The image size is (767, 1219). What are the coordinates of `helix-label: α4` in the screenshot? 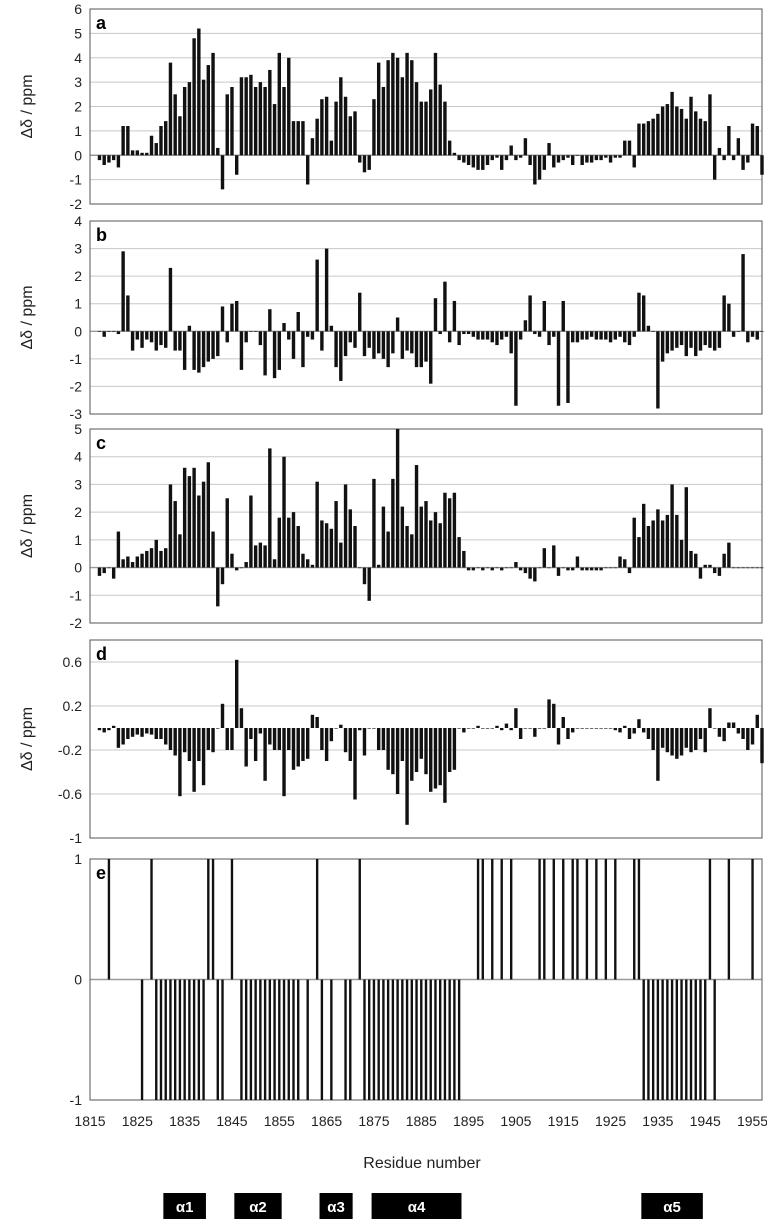 It's located at (417, 1207).